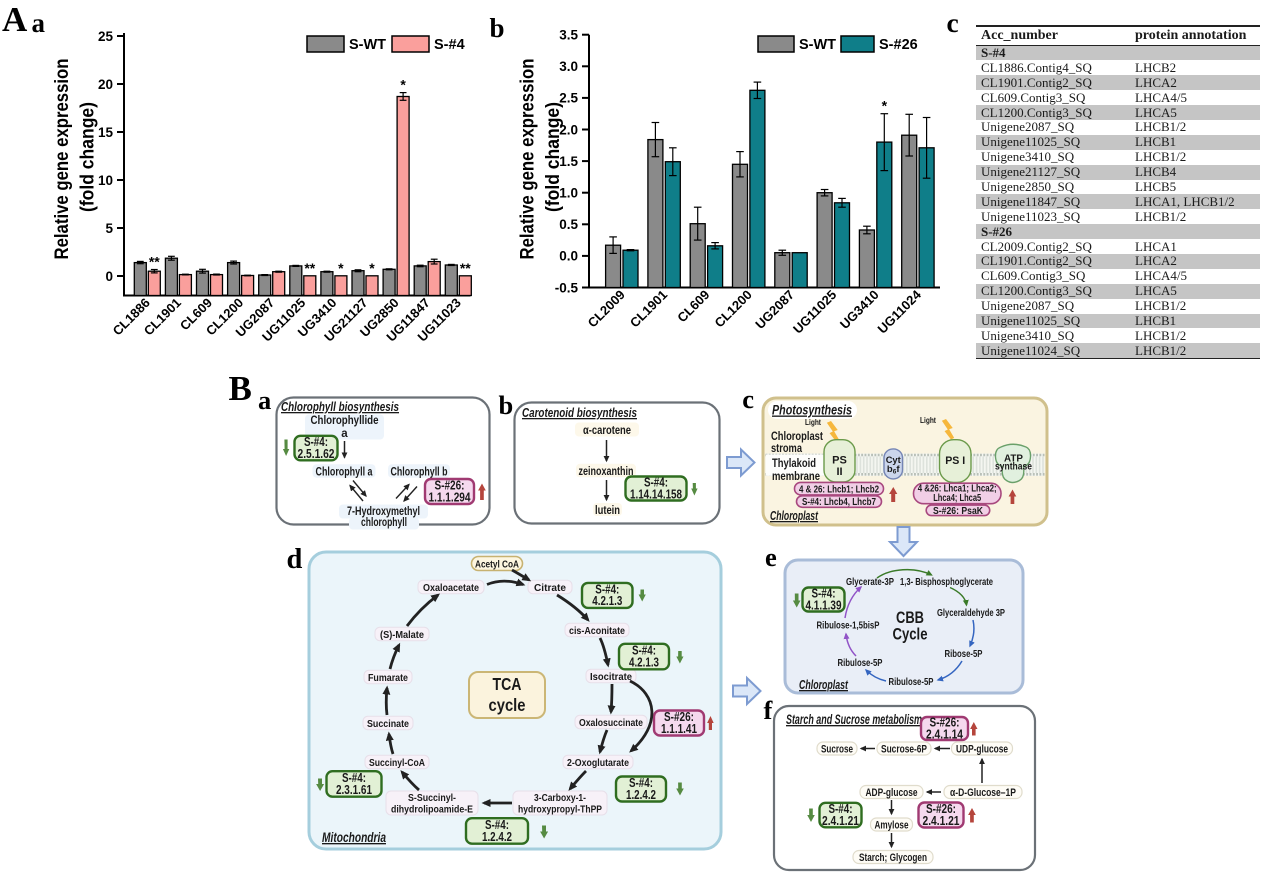  I want to click on svg-text: b6f, so click(893, 470).